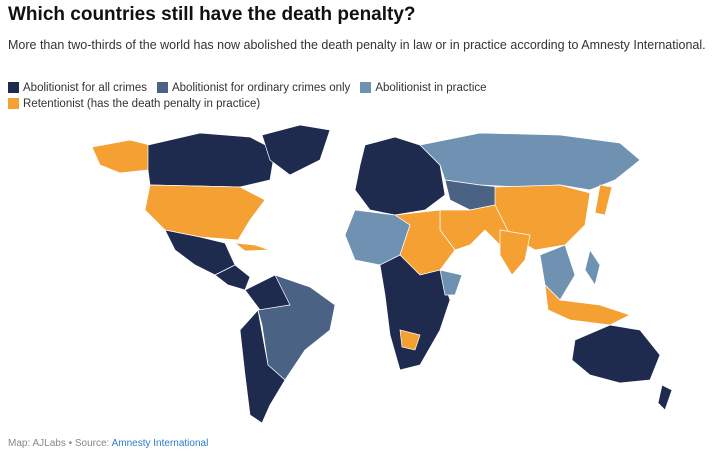  Describe the element at coordinates (431, 88) in the screenshot. I see `legend-label: Abolitionist in practice` at that location.